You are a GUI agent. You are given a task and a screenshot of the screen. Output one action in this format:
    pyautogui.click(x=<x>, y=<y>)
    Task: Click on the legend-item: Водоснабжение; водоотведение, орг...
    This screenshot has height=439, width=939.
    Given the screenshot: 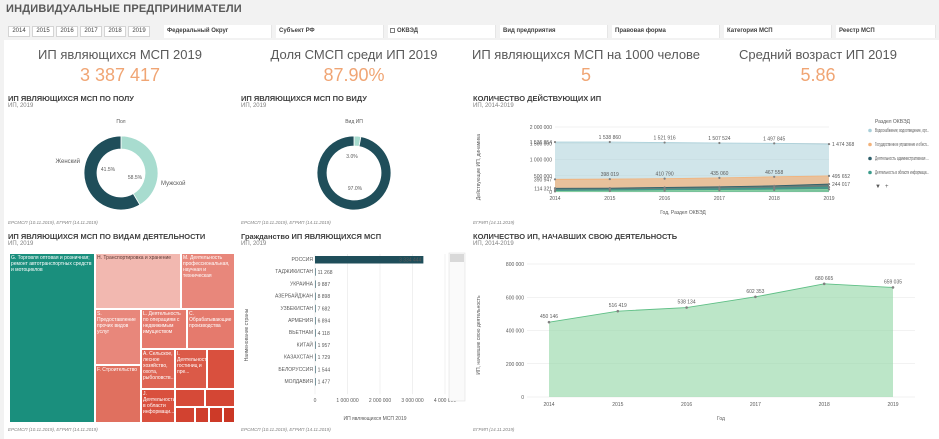 What is the action you would take?
    pyautogui.click(x=902, y=131)
    